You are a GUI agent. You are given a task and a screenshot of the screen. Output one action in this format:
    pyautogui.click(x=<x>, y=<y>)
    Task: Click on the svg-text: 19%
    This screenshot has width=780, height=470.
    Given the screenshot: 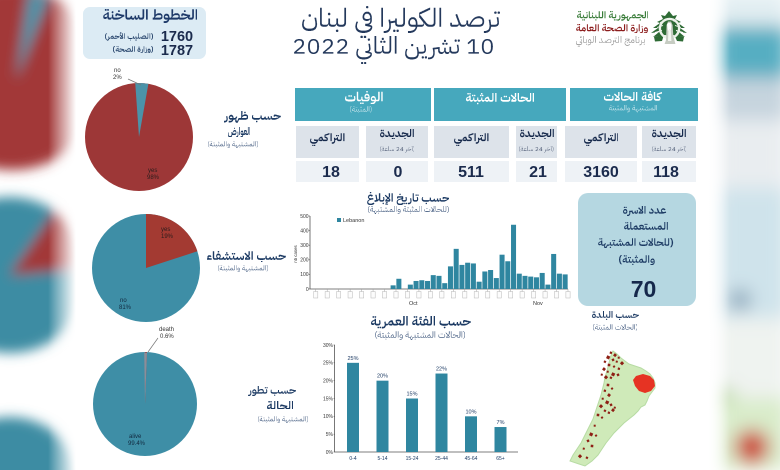 What is the action you would take?
    pyautogui.click(x=167, y=237)
    